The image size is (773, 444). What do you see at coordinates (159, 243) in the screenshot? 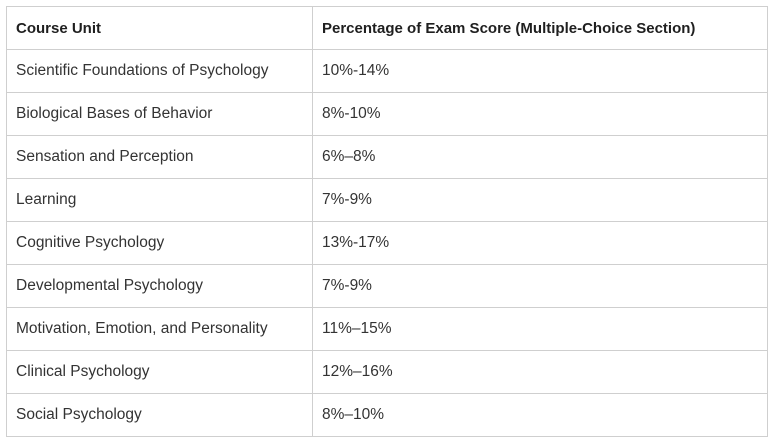
I see `course-unit-cell: Cognitive Psychology` at bounding box center [159, 243].